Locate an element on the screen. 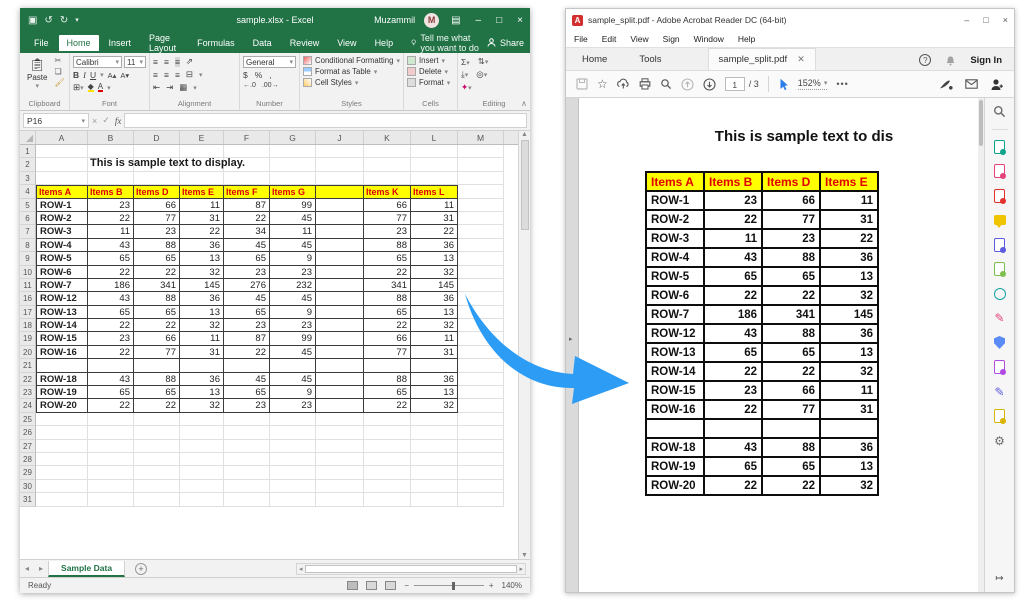  find-icon is located at coordinates (666, 84).